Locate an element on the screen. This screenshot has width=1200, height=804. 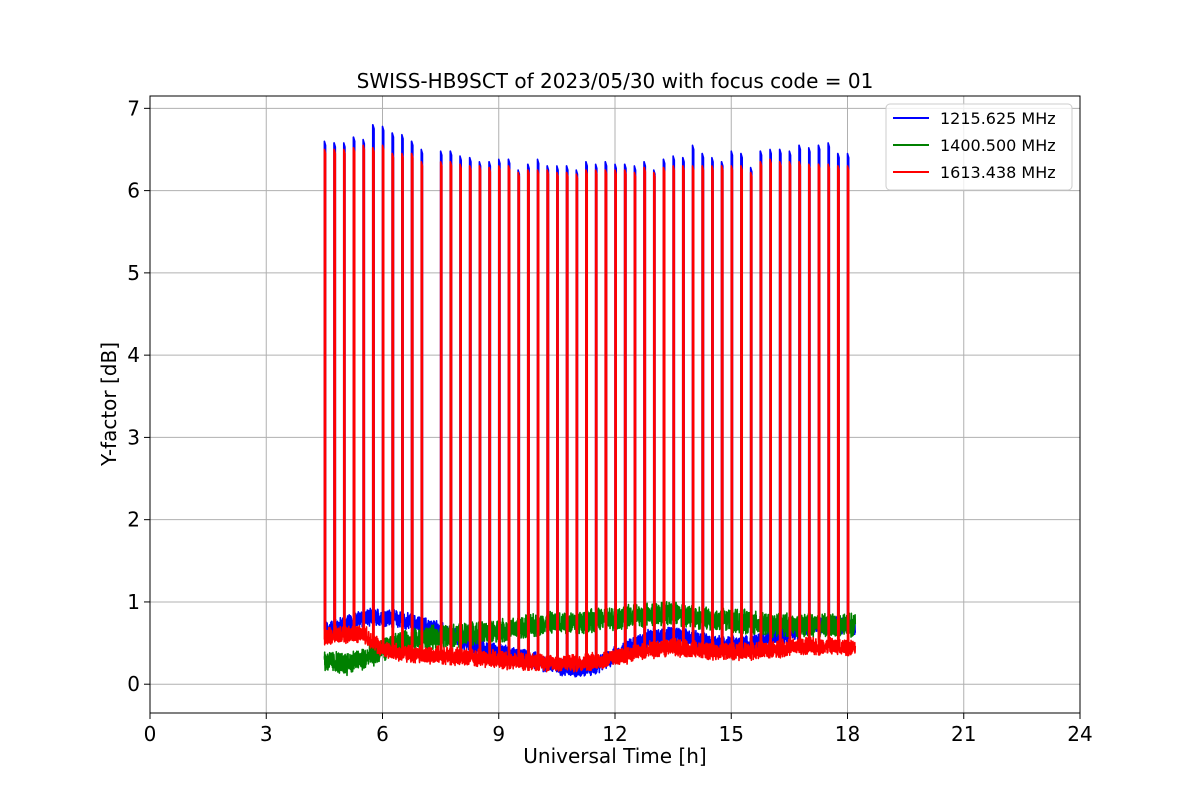
x-tick-label: 0 is located at coordinates (150, 734).